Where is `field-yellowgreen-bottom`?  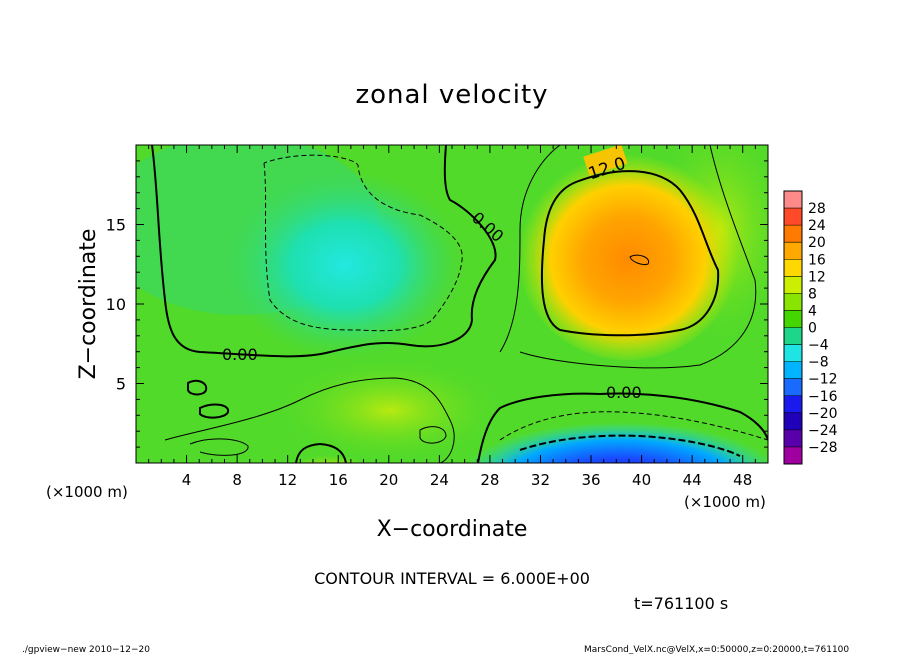
field-yellowgreen-bottom is located at coordinates (390, 410).